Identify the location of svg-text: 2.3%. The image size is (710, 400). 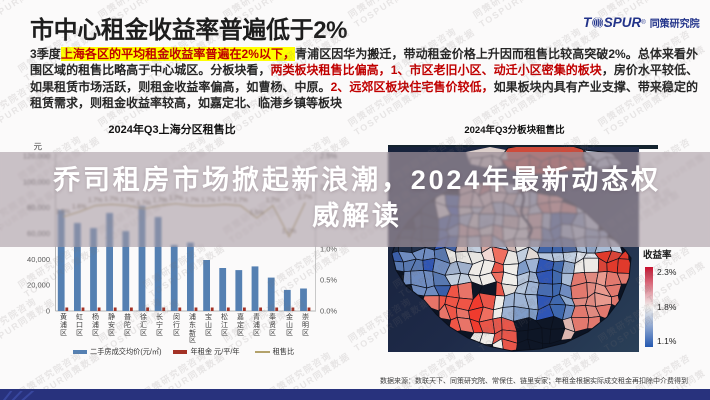
(667, 272).